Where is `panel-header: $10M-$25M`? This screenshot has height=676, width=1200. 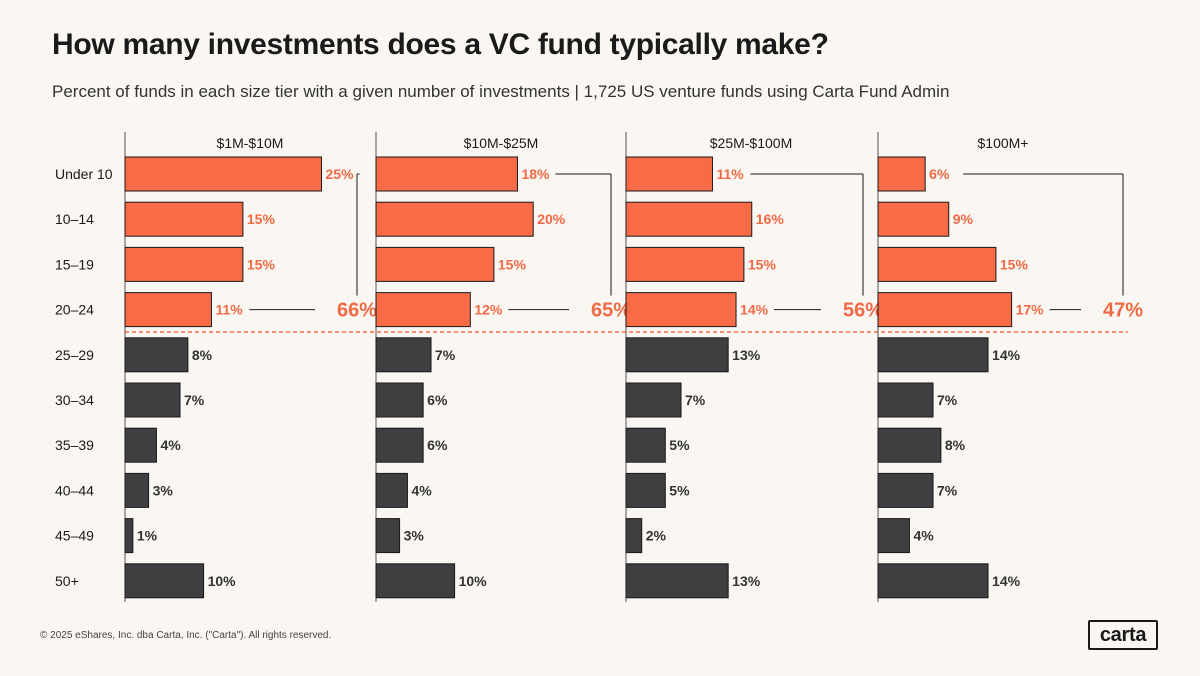
panel-header: $10M-$25M is located at coordinates (501, 143).